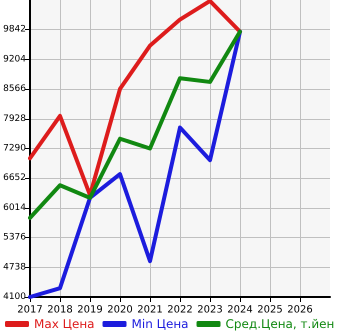 The image size is (345, 335). I want to click on y-tick-label: 8566, so click(14, 89).